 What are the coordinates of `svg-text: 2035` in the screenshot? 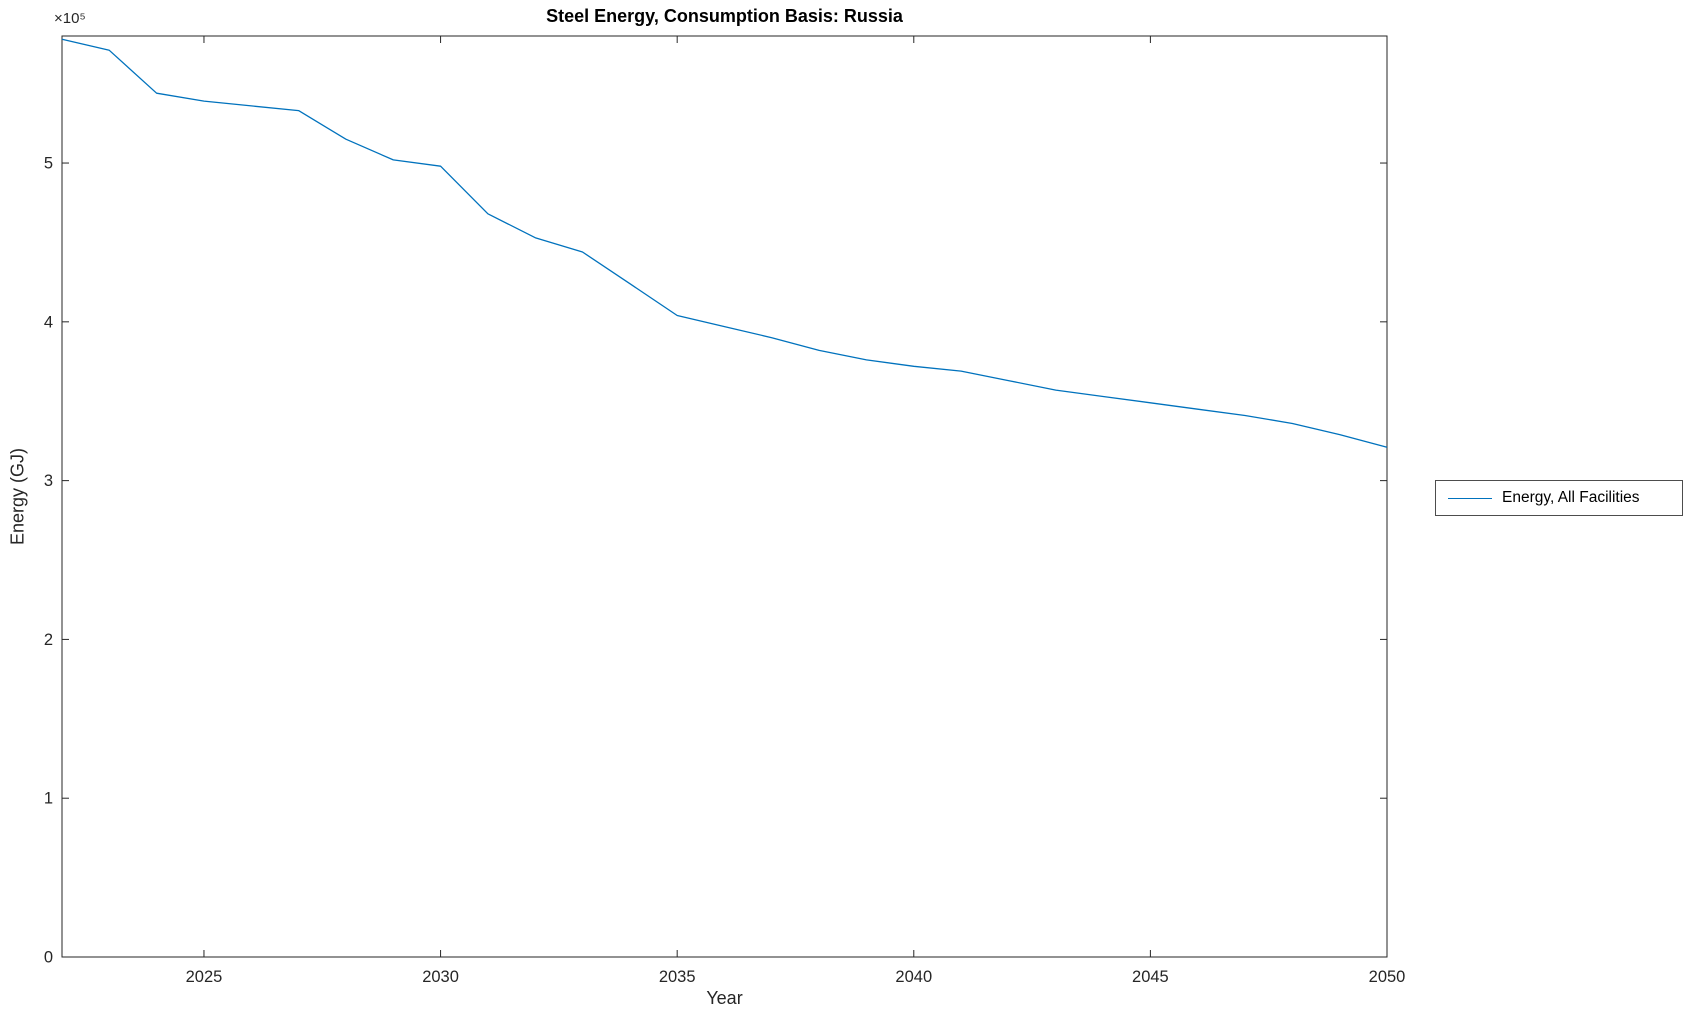 It's located at (677, 977).